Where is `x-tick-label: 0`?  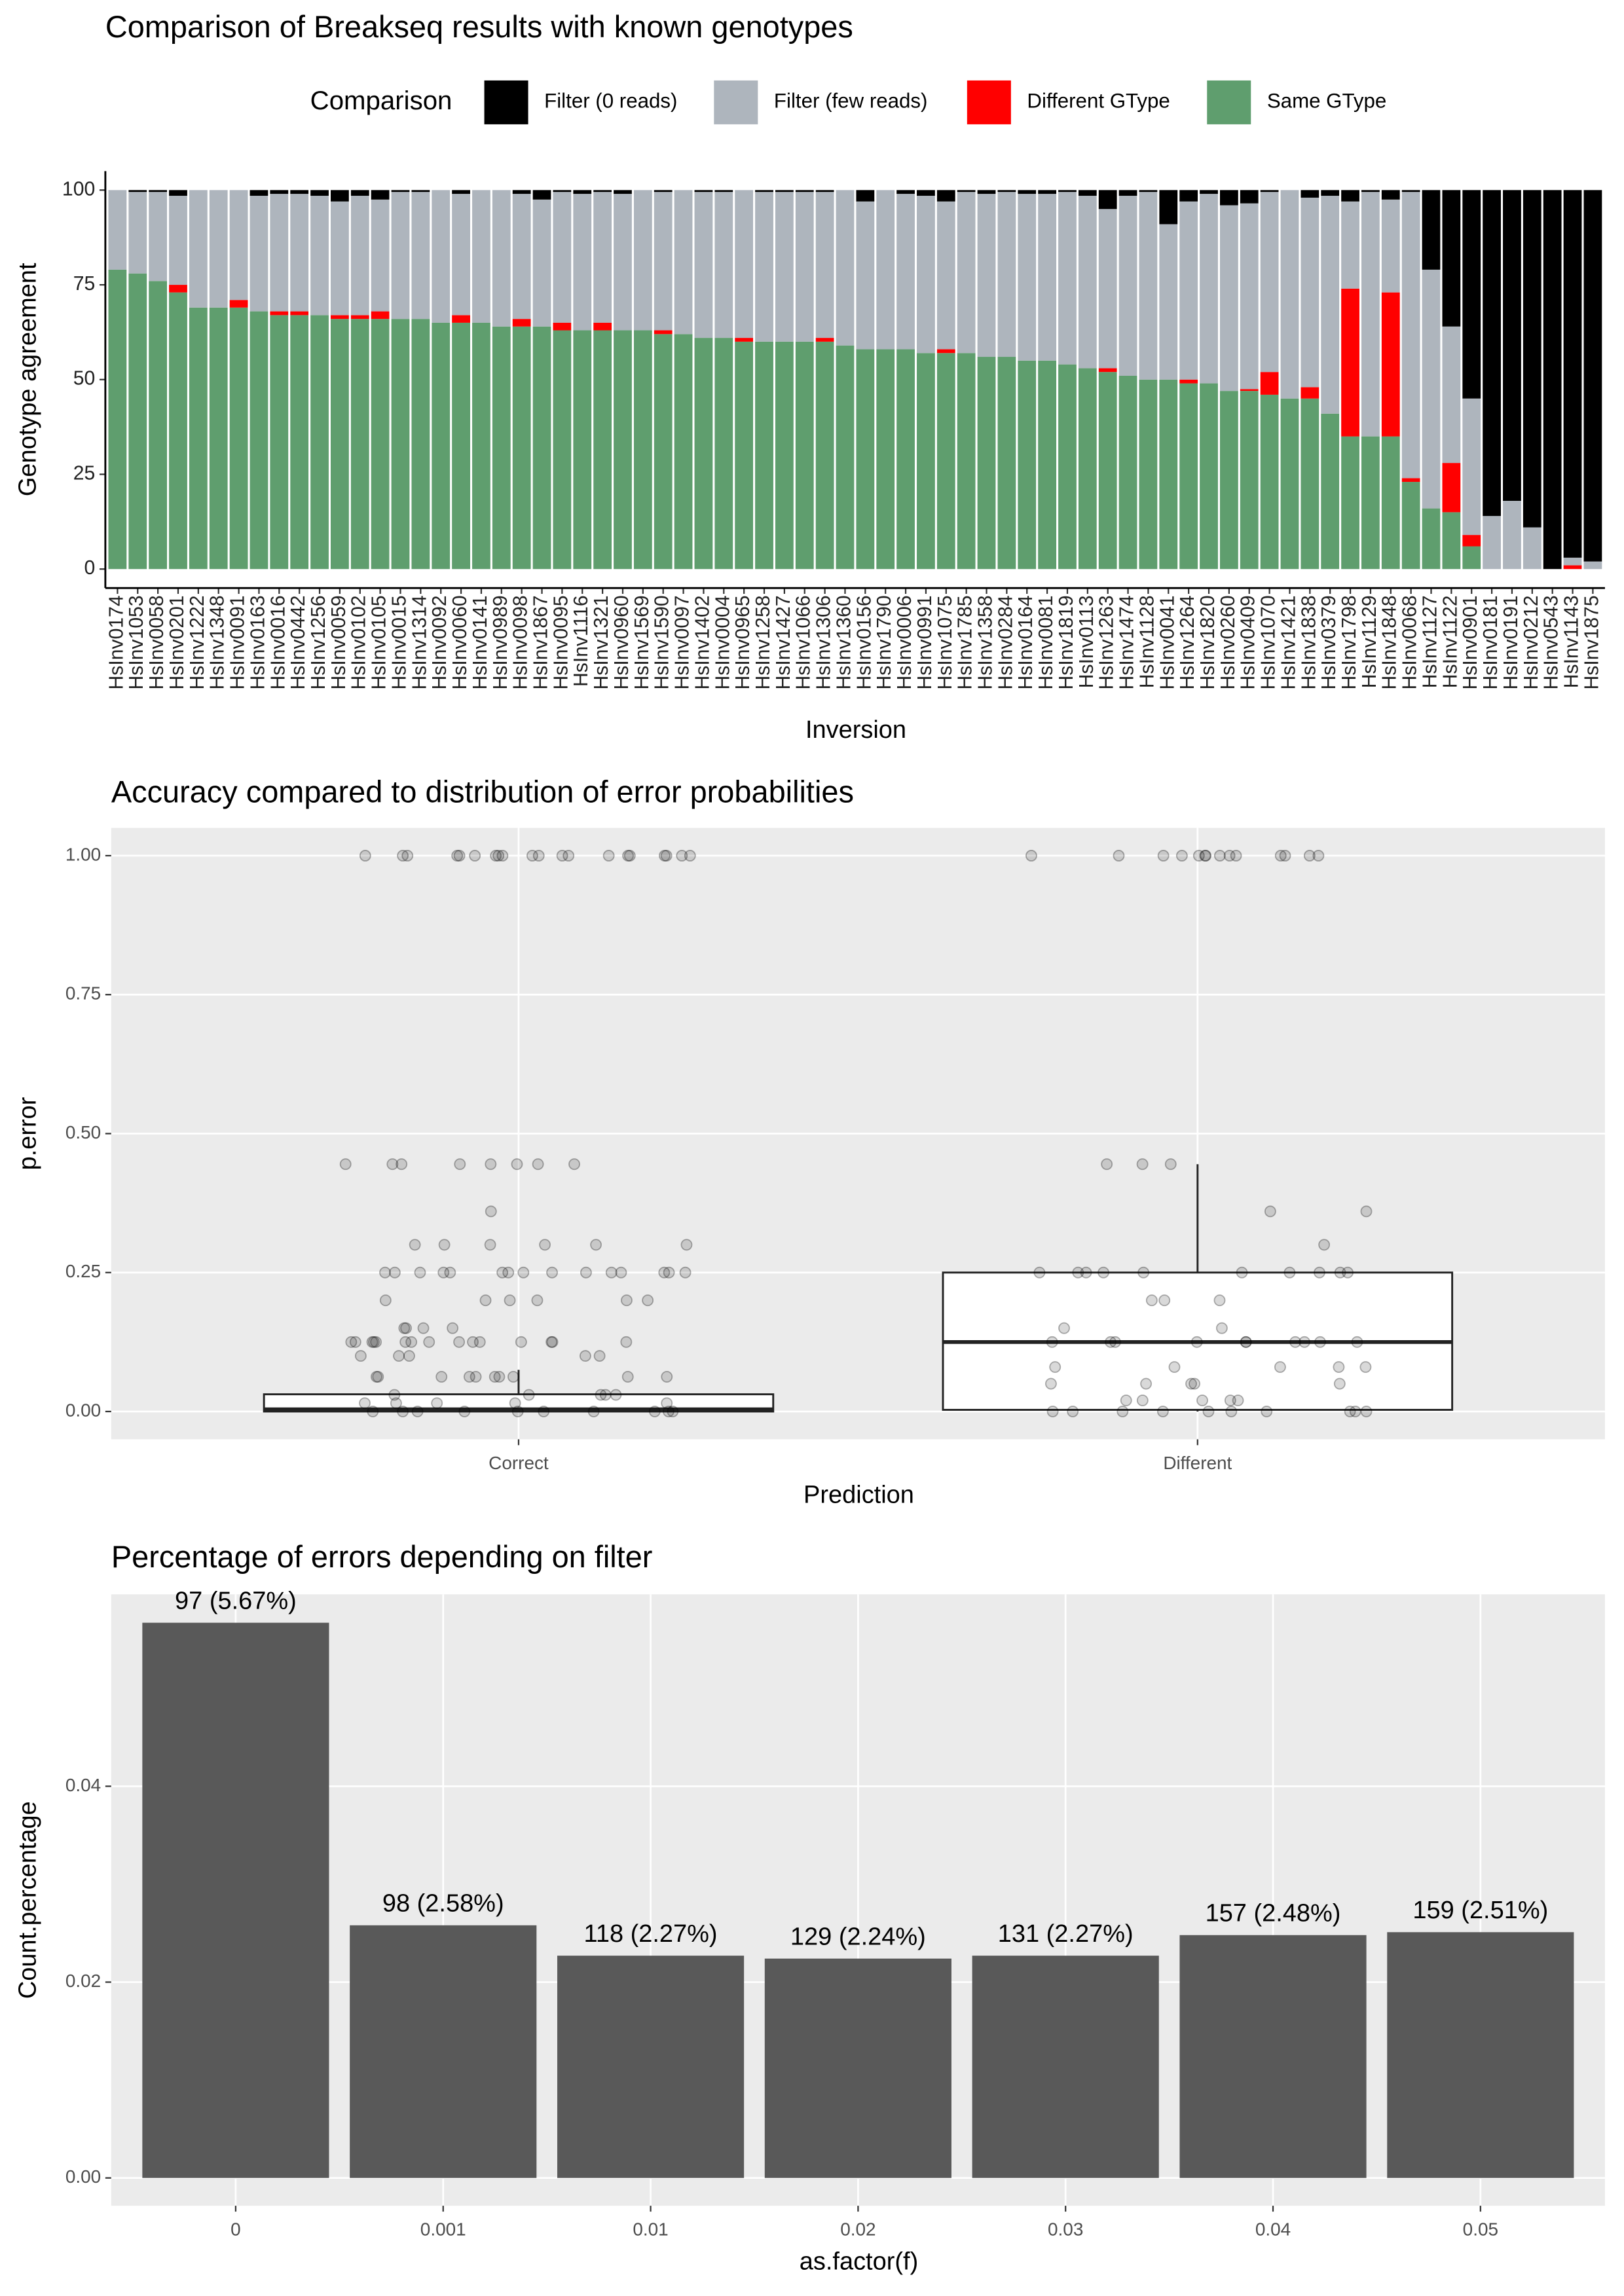
x-tick-label: 0 is located at coordinates (236, 2229).